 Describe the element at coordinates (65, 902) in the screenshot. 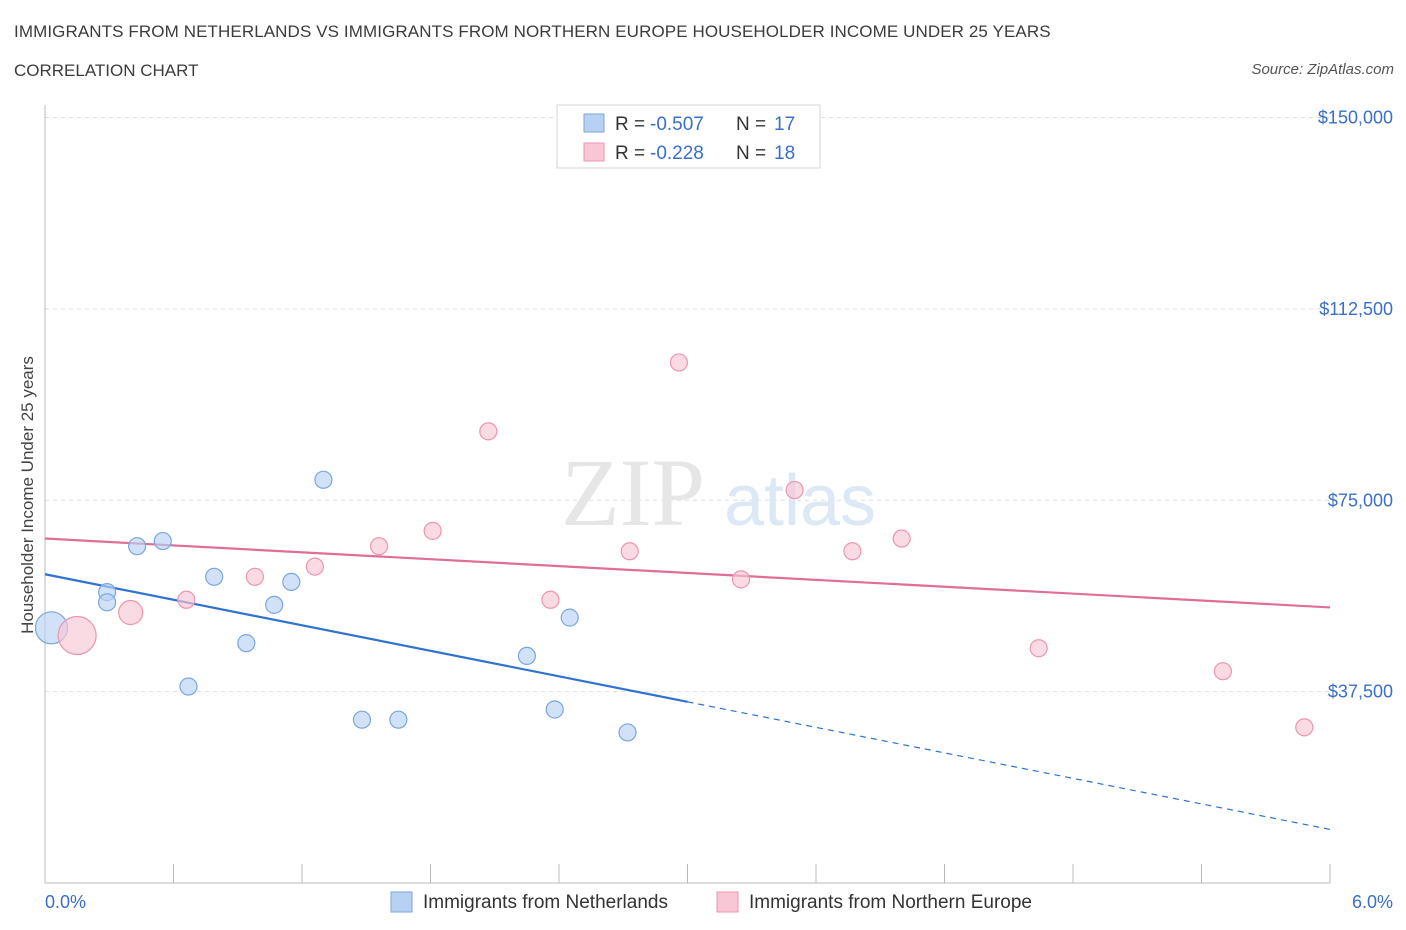

I see `x-tick-label-min: 0.0%` at that location.